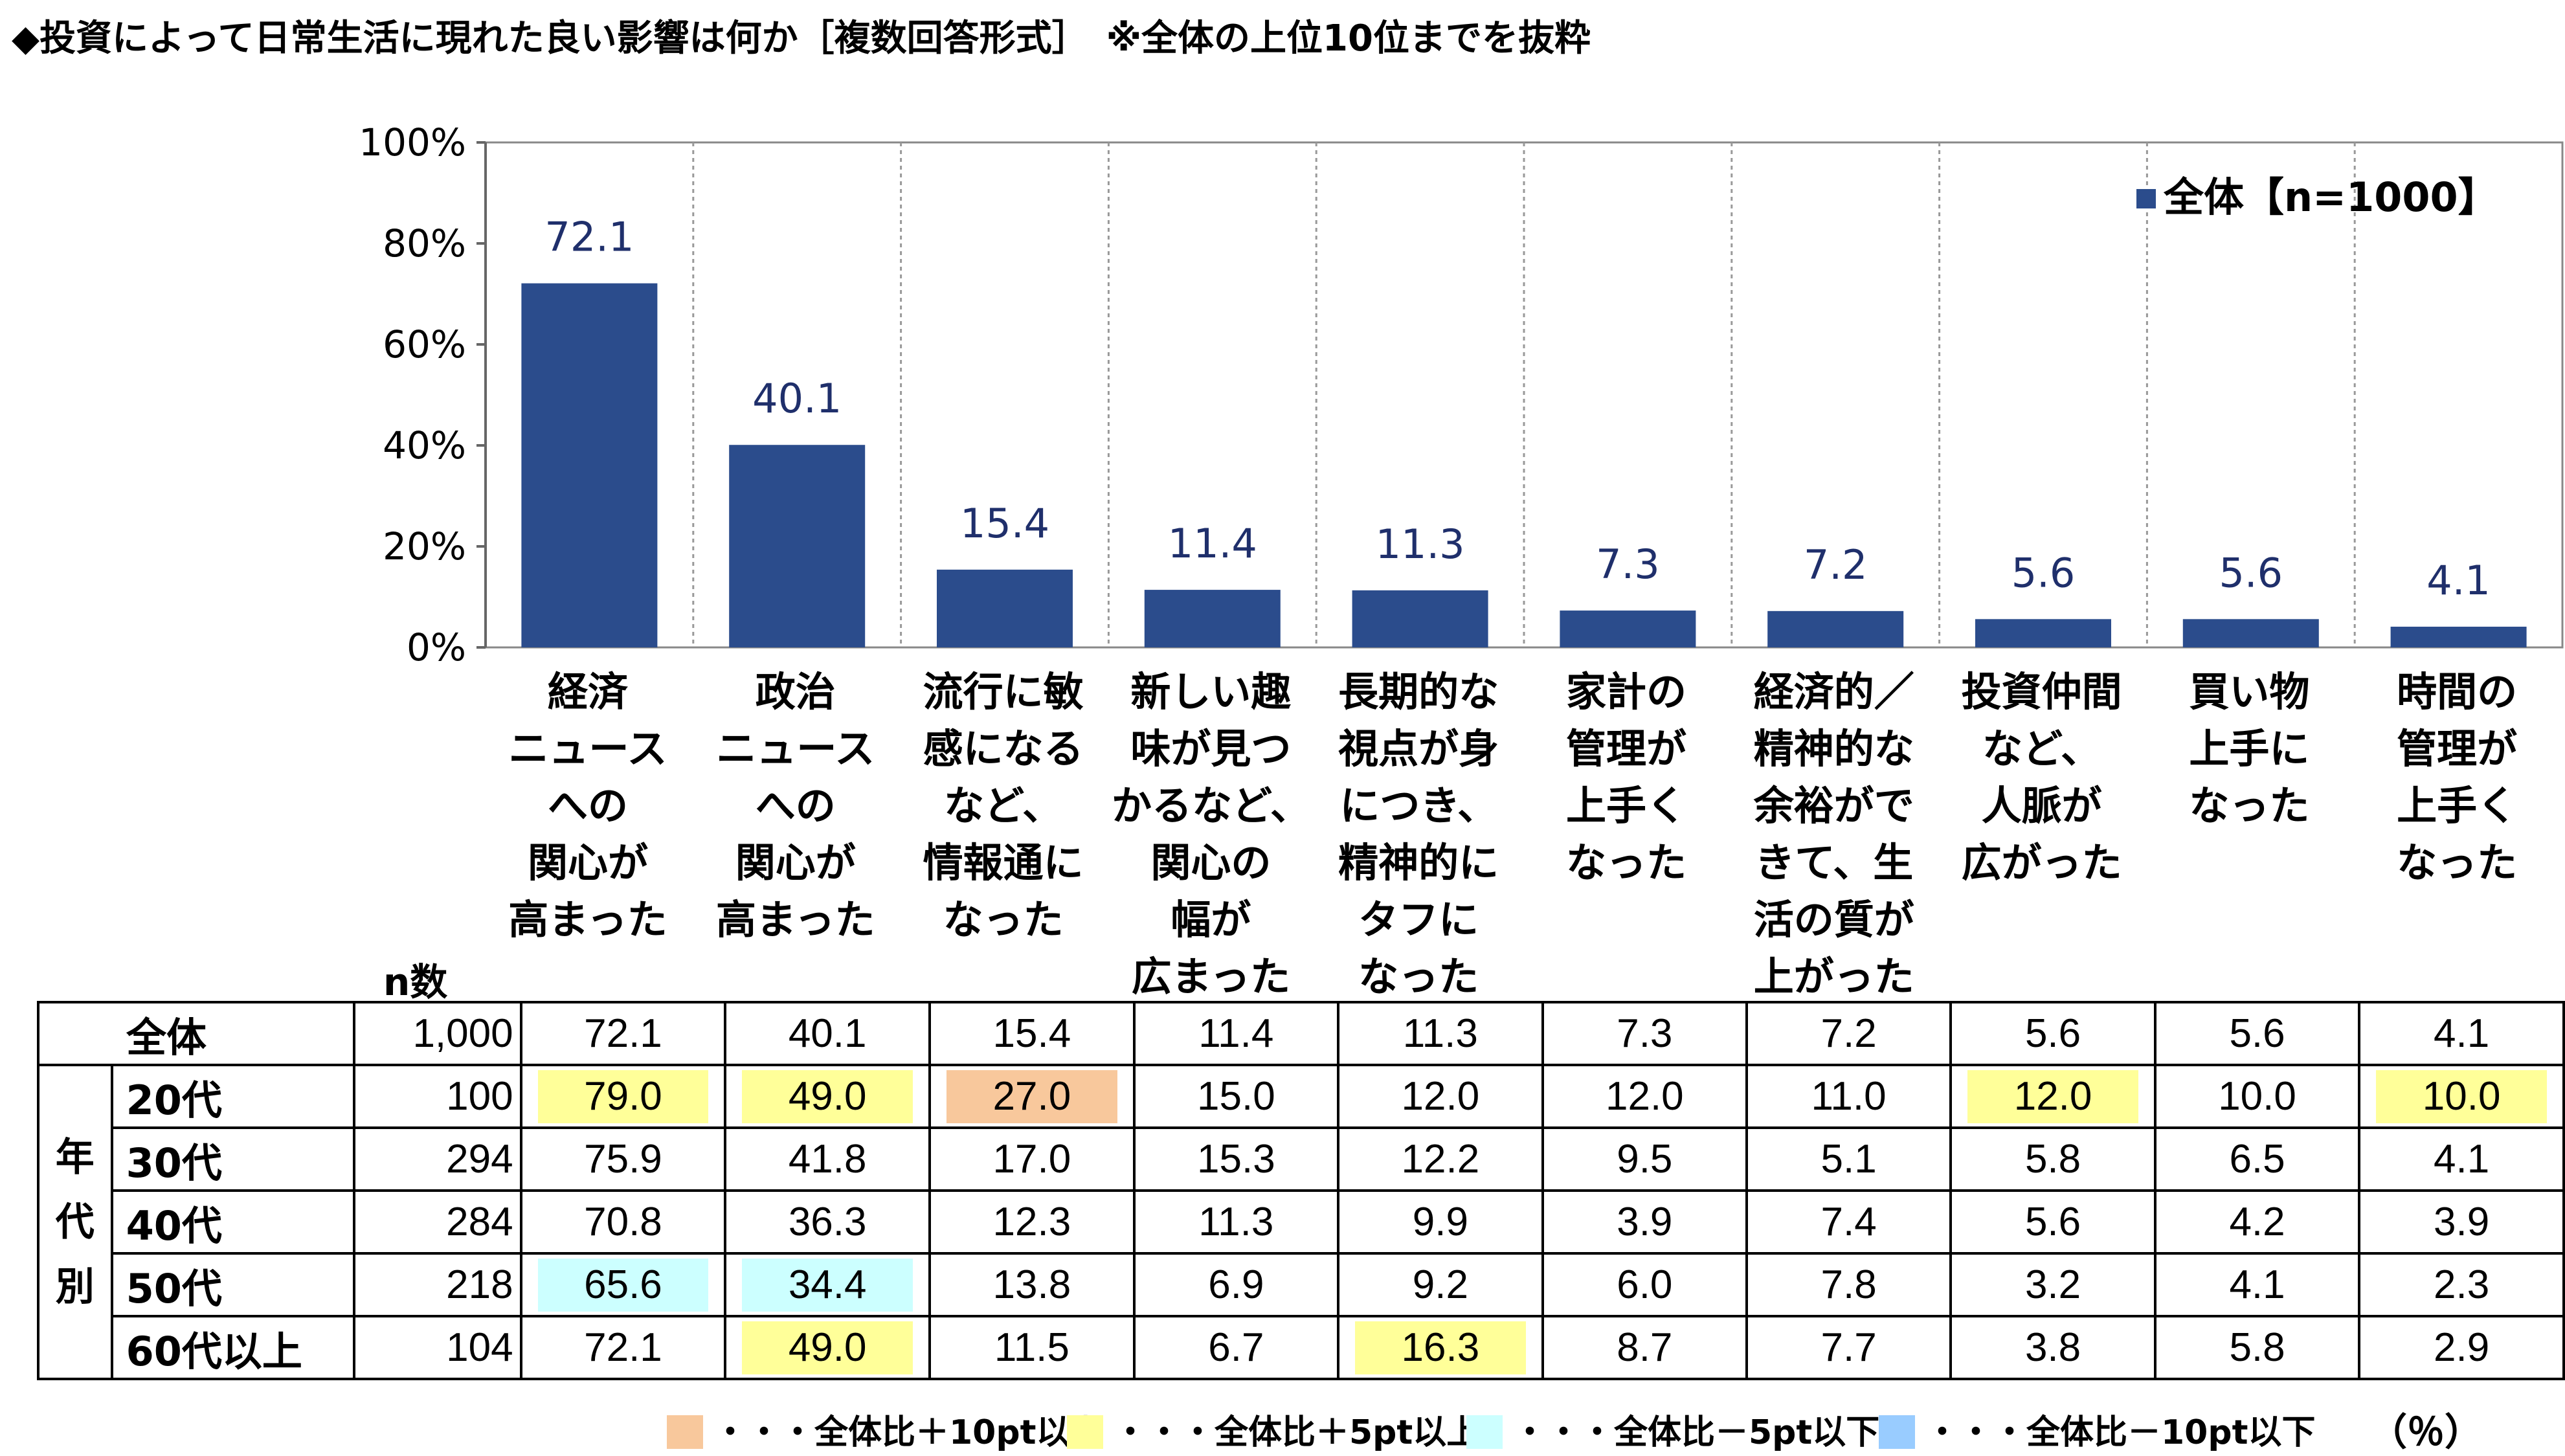 The height and width of the screenshot is (1456, 2565). I want to click on unit-label: （％）, so click(2426, 1432).